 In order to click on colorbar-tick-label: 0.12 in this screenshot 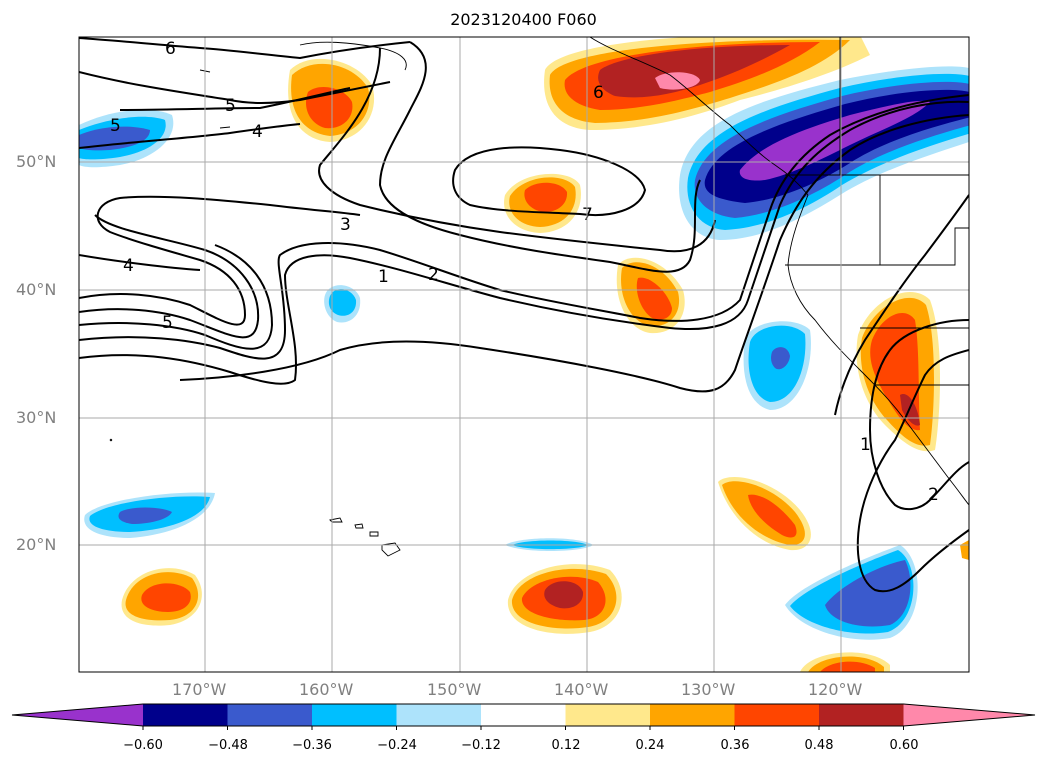, I will do `click(566, 745)`.